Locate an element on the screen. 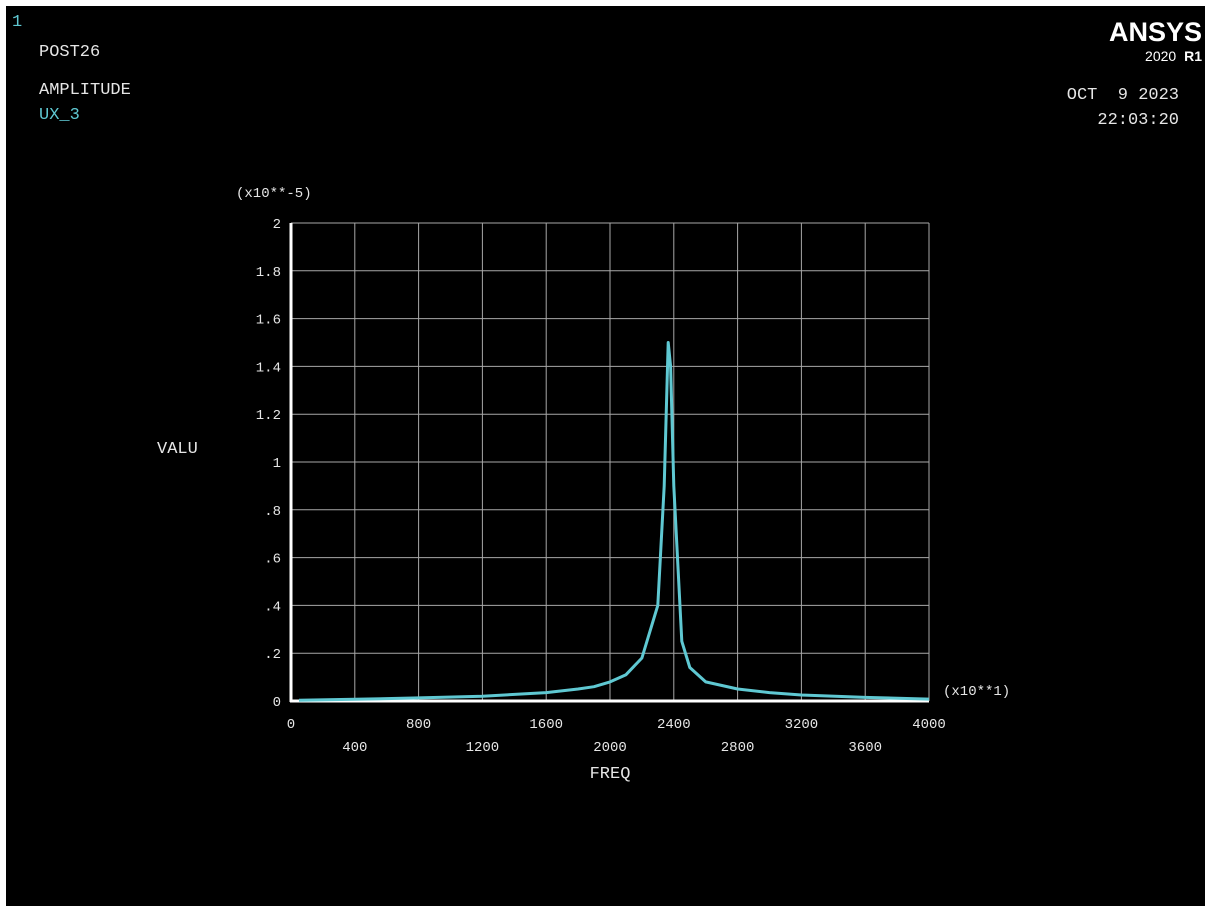 This screenshot has width=1211, height=912. x-tick-label: 2800 is located at coordinates (738, 748).